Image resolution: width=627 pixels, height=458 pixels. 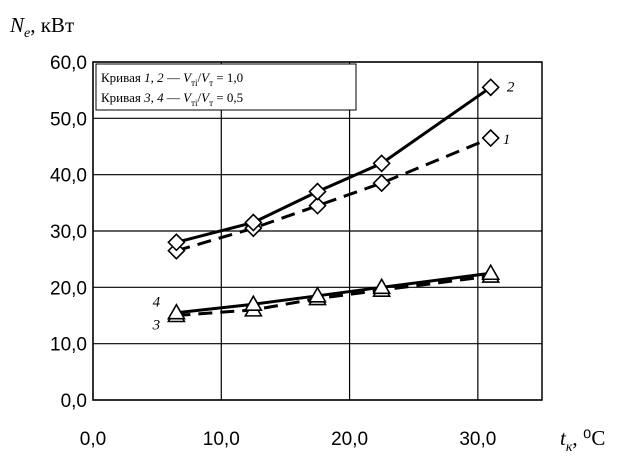 What do you see at coordinates (507, 140) in the screenshot?
I see `series-1-label: 1` at bounding box center [507, 140].